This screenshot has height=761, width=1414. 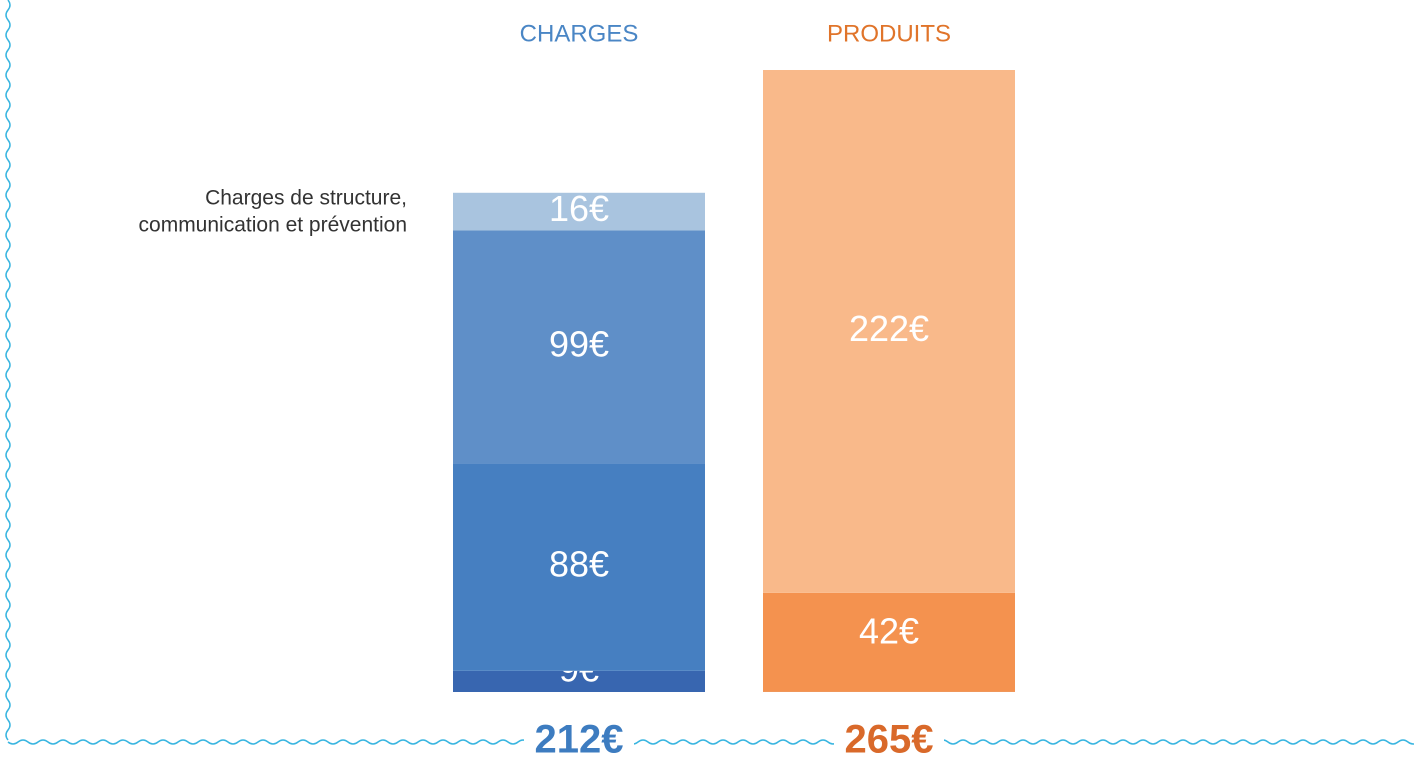 I want to click on value-label: 88€, so click(x=579, y=564).